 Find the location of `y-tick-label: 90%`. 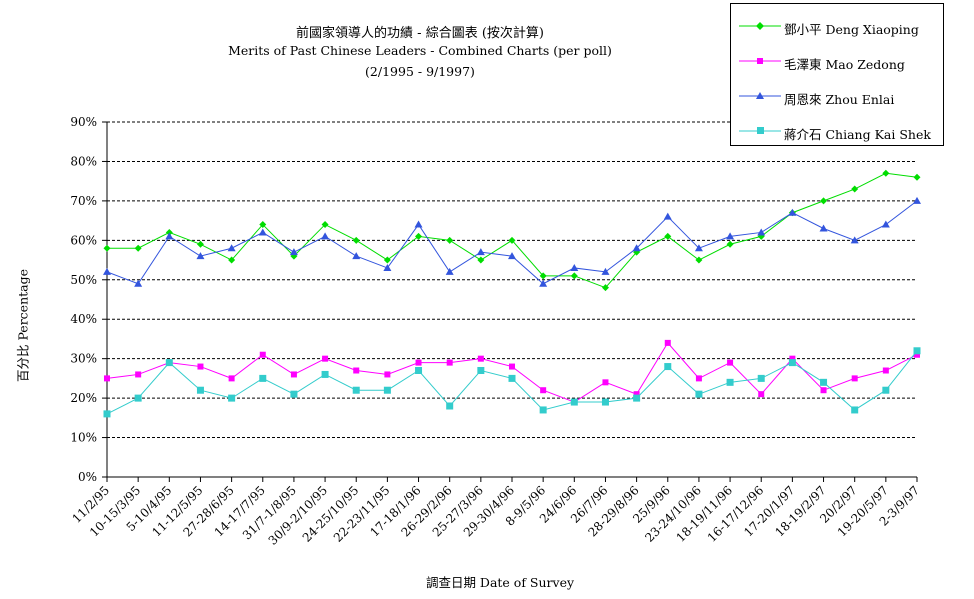

y-tick-label: 90% is located at coordinates (83, 122).